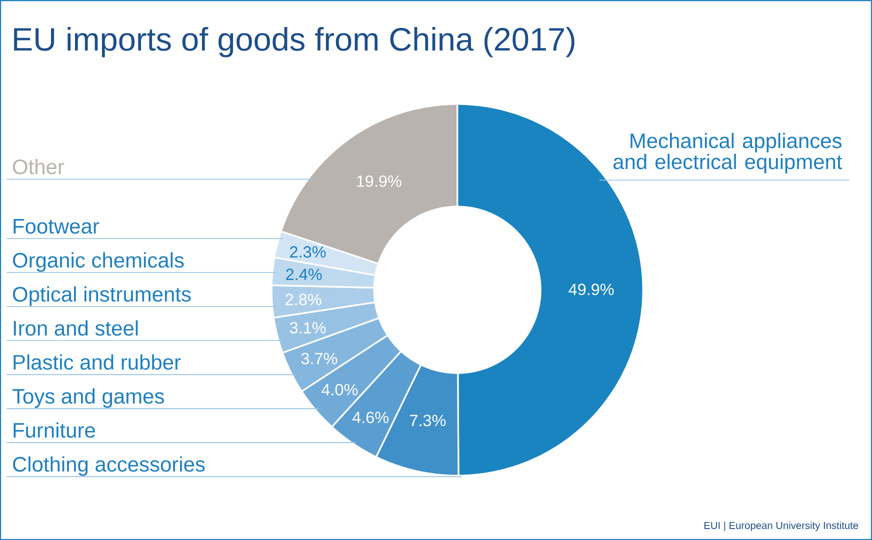  What do you see at coordinates (308, 328) in the screenshot?
I see `data-label: 3.1%` at bounding box center [308, 328].